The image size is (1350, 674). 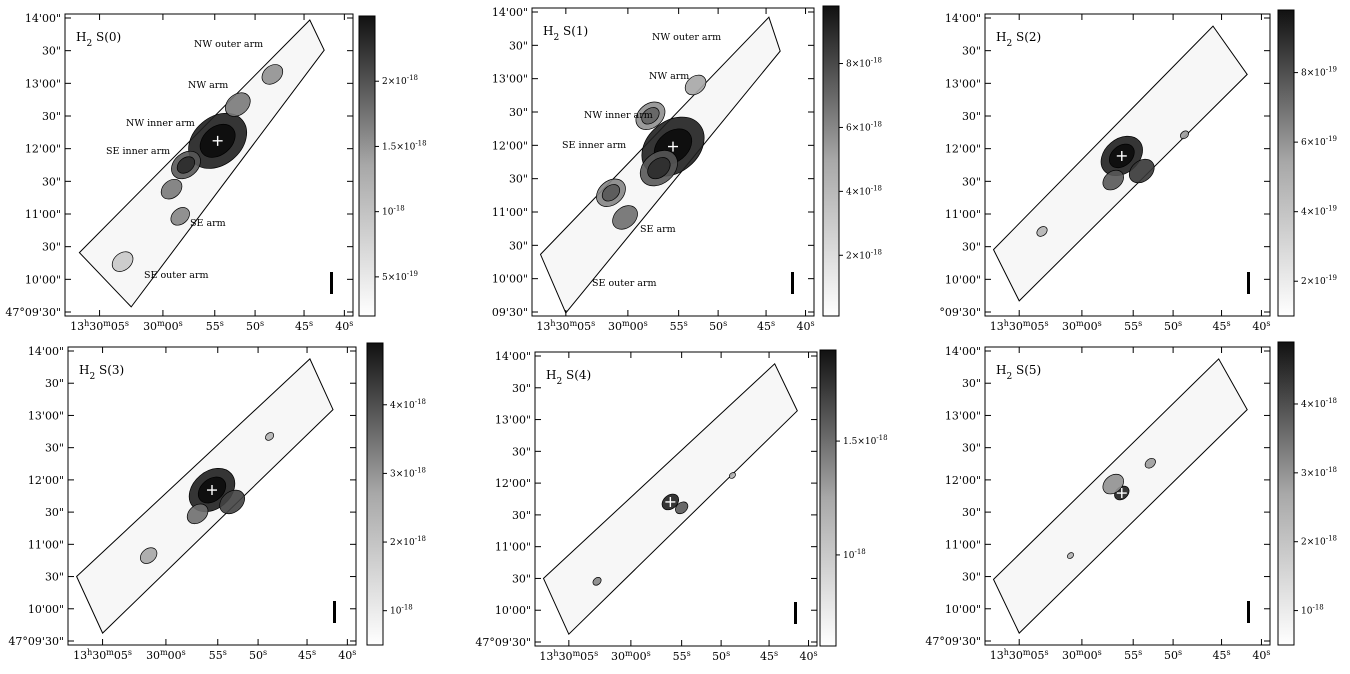 What do you see at coordinates (228, 44) in the screenshot?
I see `arm-annotation: NW outer arm` at bounding box center [228, 44].